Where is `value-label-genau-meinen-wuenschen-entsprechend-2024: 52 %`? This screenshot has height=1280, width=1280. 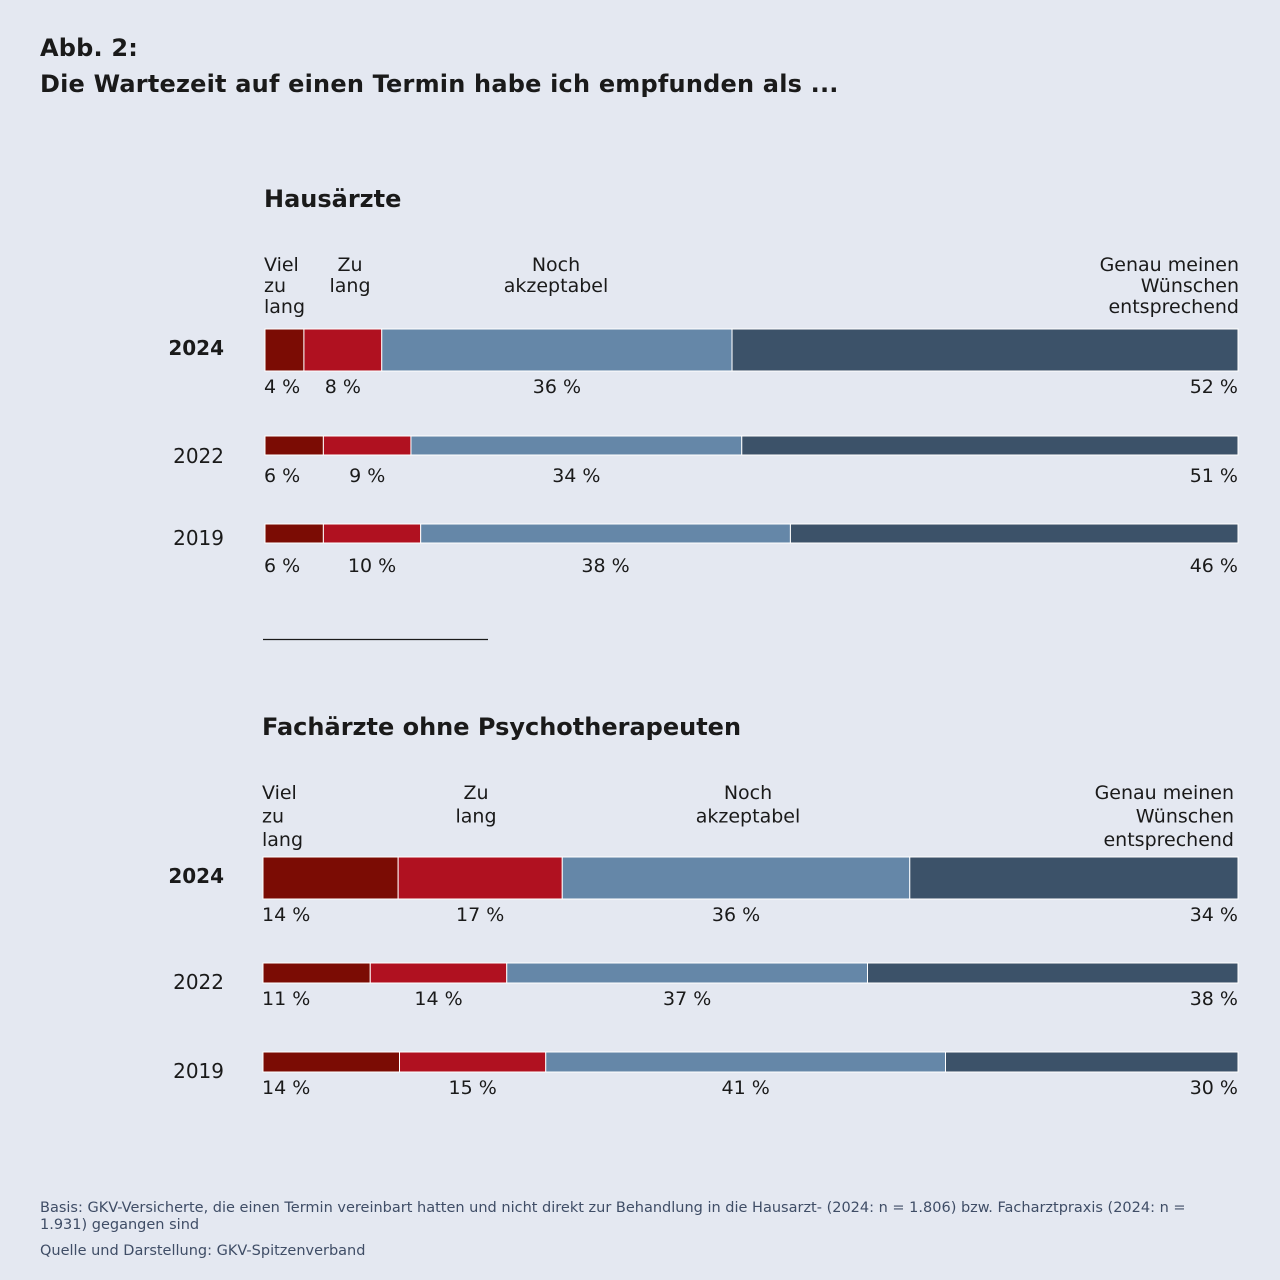
value-label-genau-meinen-wuenschen-entsprechend-2024: 52 % is located at coordinates (1214, 387).